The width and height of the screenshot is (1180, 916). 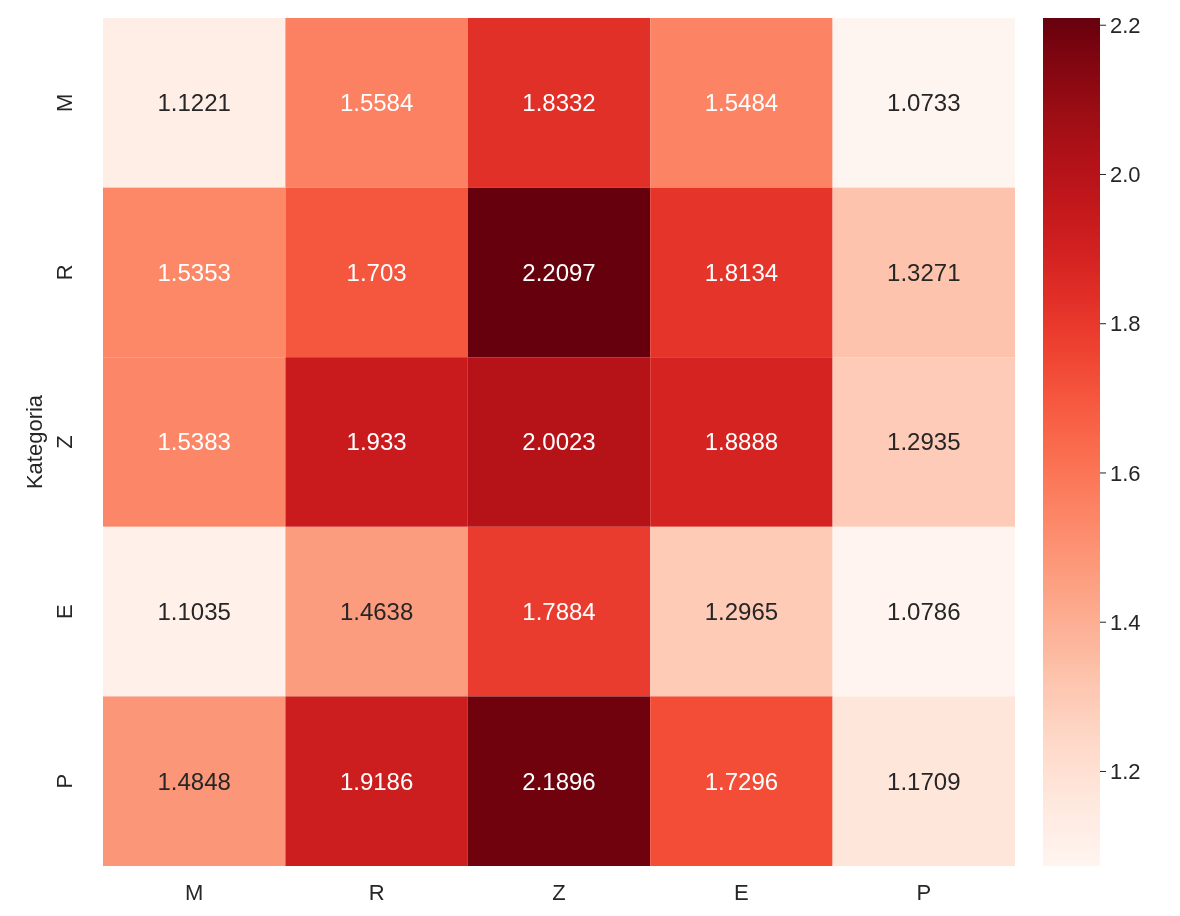 What do you see at coordinates (924, 781) in the screenshot?
I see `data-label: 1.1709` at bounding box center [924, 781].